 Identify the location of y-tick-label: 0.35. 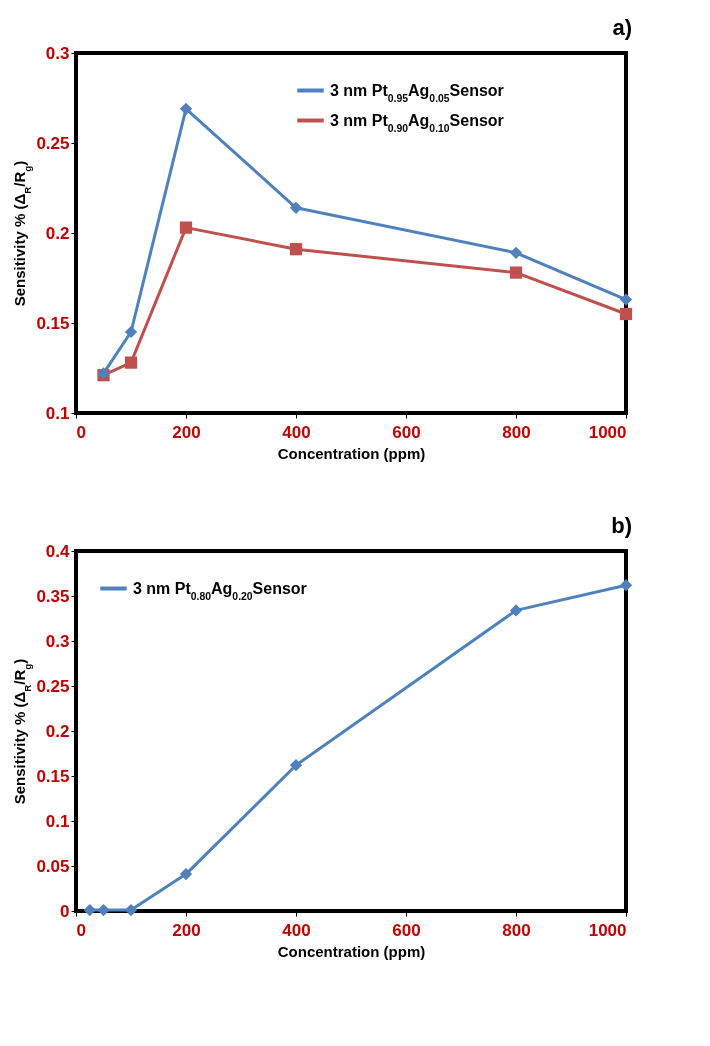
(53, 596).